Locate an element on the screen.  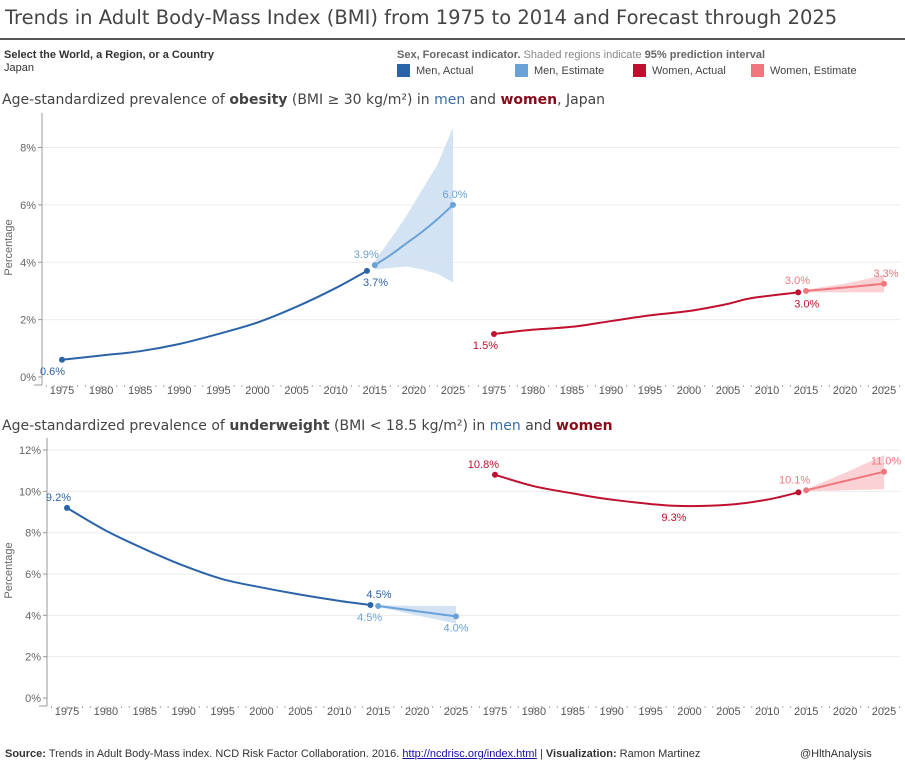
legend-item-women-actual: Women, Actual is located at coordinates (679, 70).